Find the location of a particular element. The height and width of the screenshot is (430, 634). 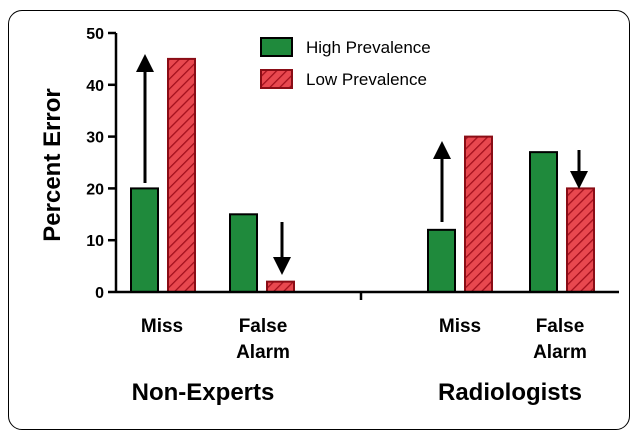

x-group-label: Radiologists is located at coordinates (510, 392).